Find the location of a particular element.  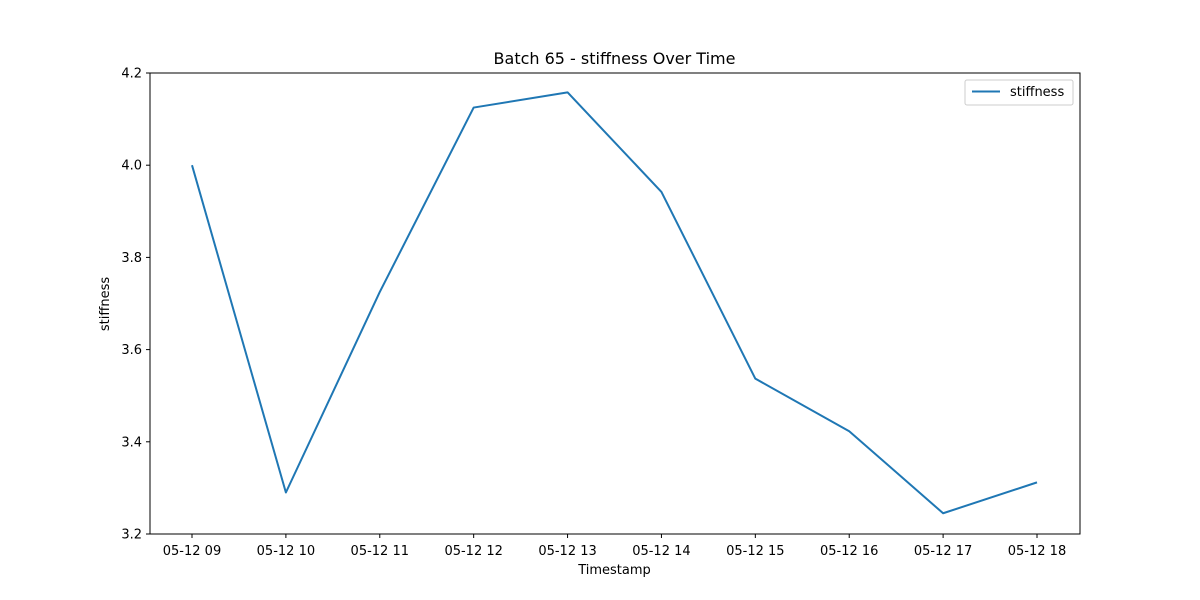

legend-label: stiffness is located at coordinates (1037, 92).